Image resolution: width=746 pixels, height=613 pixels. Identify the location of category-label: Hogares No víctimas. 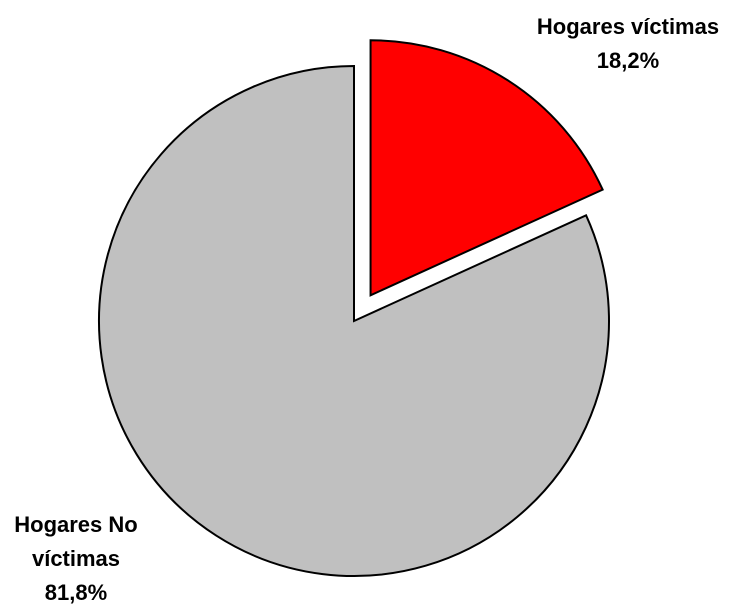
(76, 541).